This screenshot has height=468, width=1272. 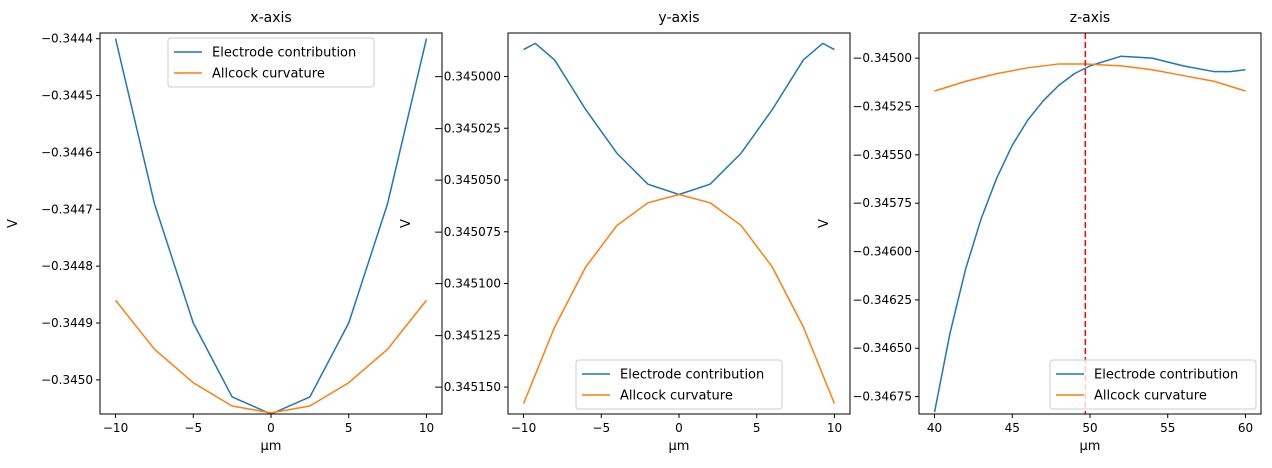 What do you see at coordinates (67, 152) in the screenshot?
I see `y-tick-label: −0.3446` at bounding box center [67, 152].